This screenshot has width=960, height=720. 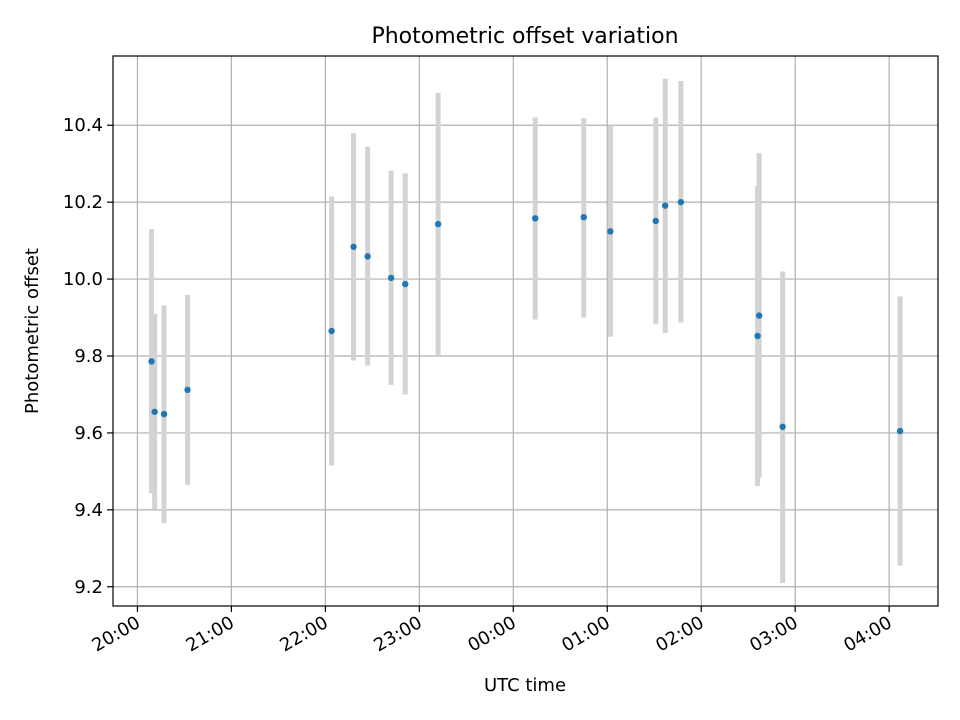 What do you see at coordinates (32, 331) in the screenshot?
I see `y-axis-label: Photometric offset` at bounding box center [32, 331].